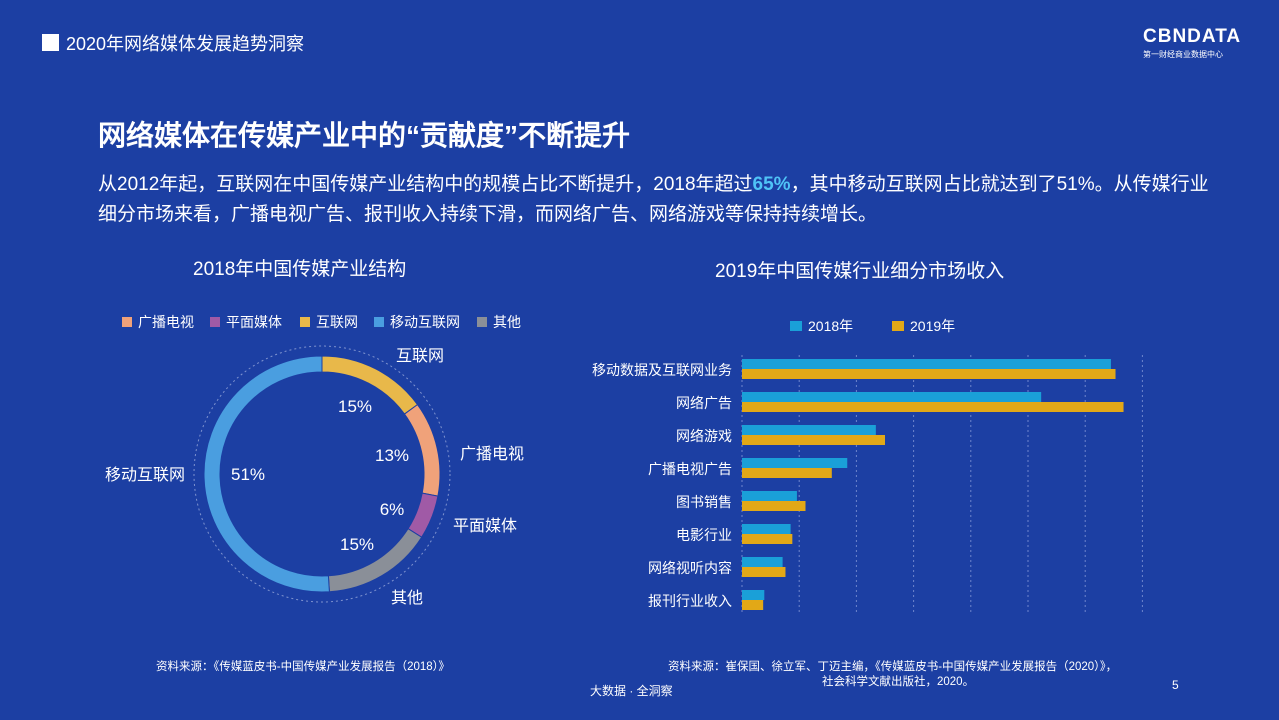 The image size is (1279, 720). I want to click on legend-label: 2019年, so click(933, 326).